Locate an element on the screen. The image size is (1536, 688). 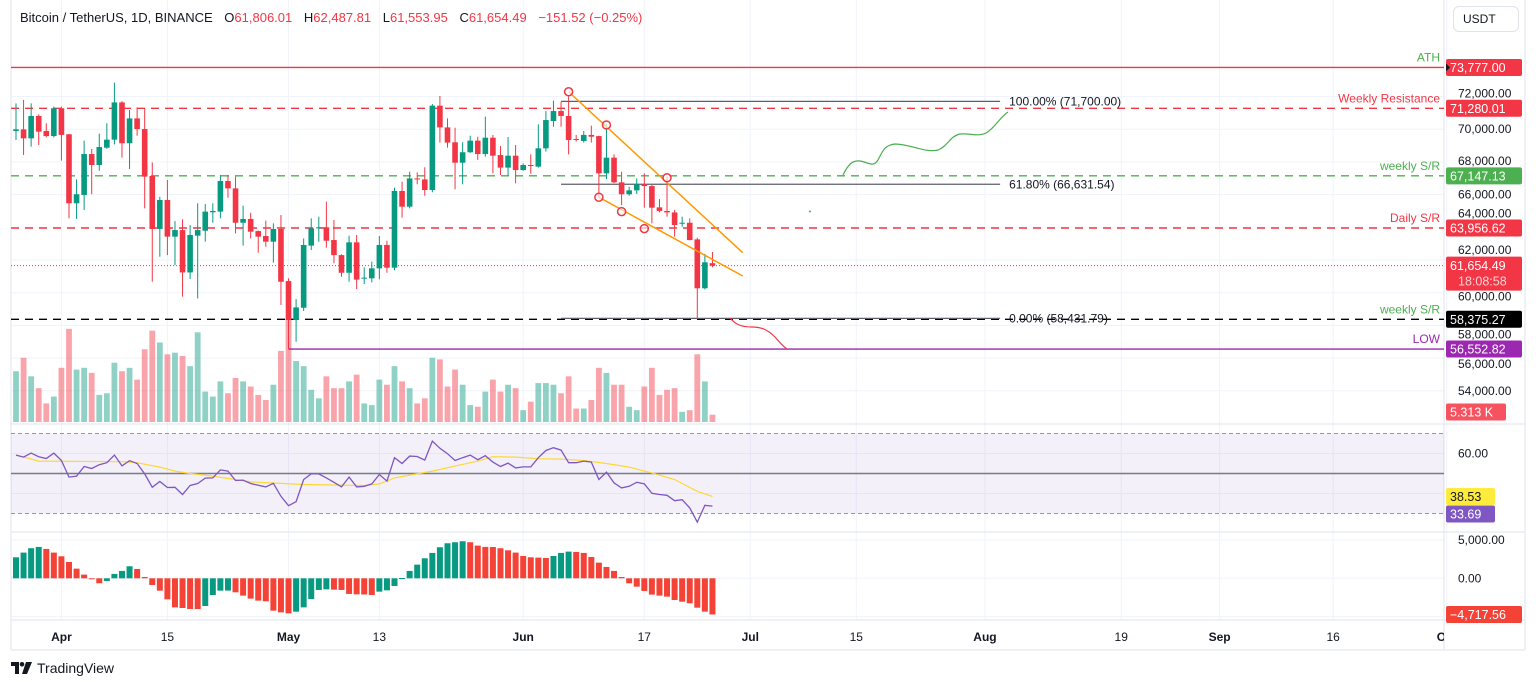
price-label-daily-sr-box is located at coordinates (1484, 228).